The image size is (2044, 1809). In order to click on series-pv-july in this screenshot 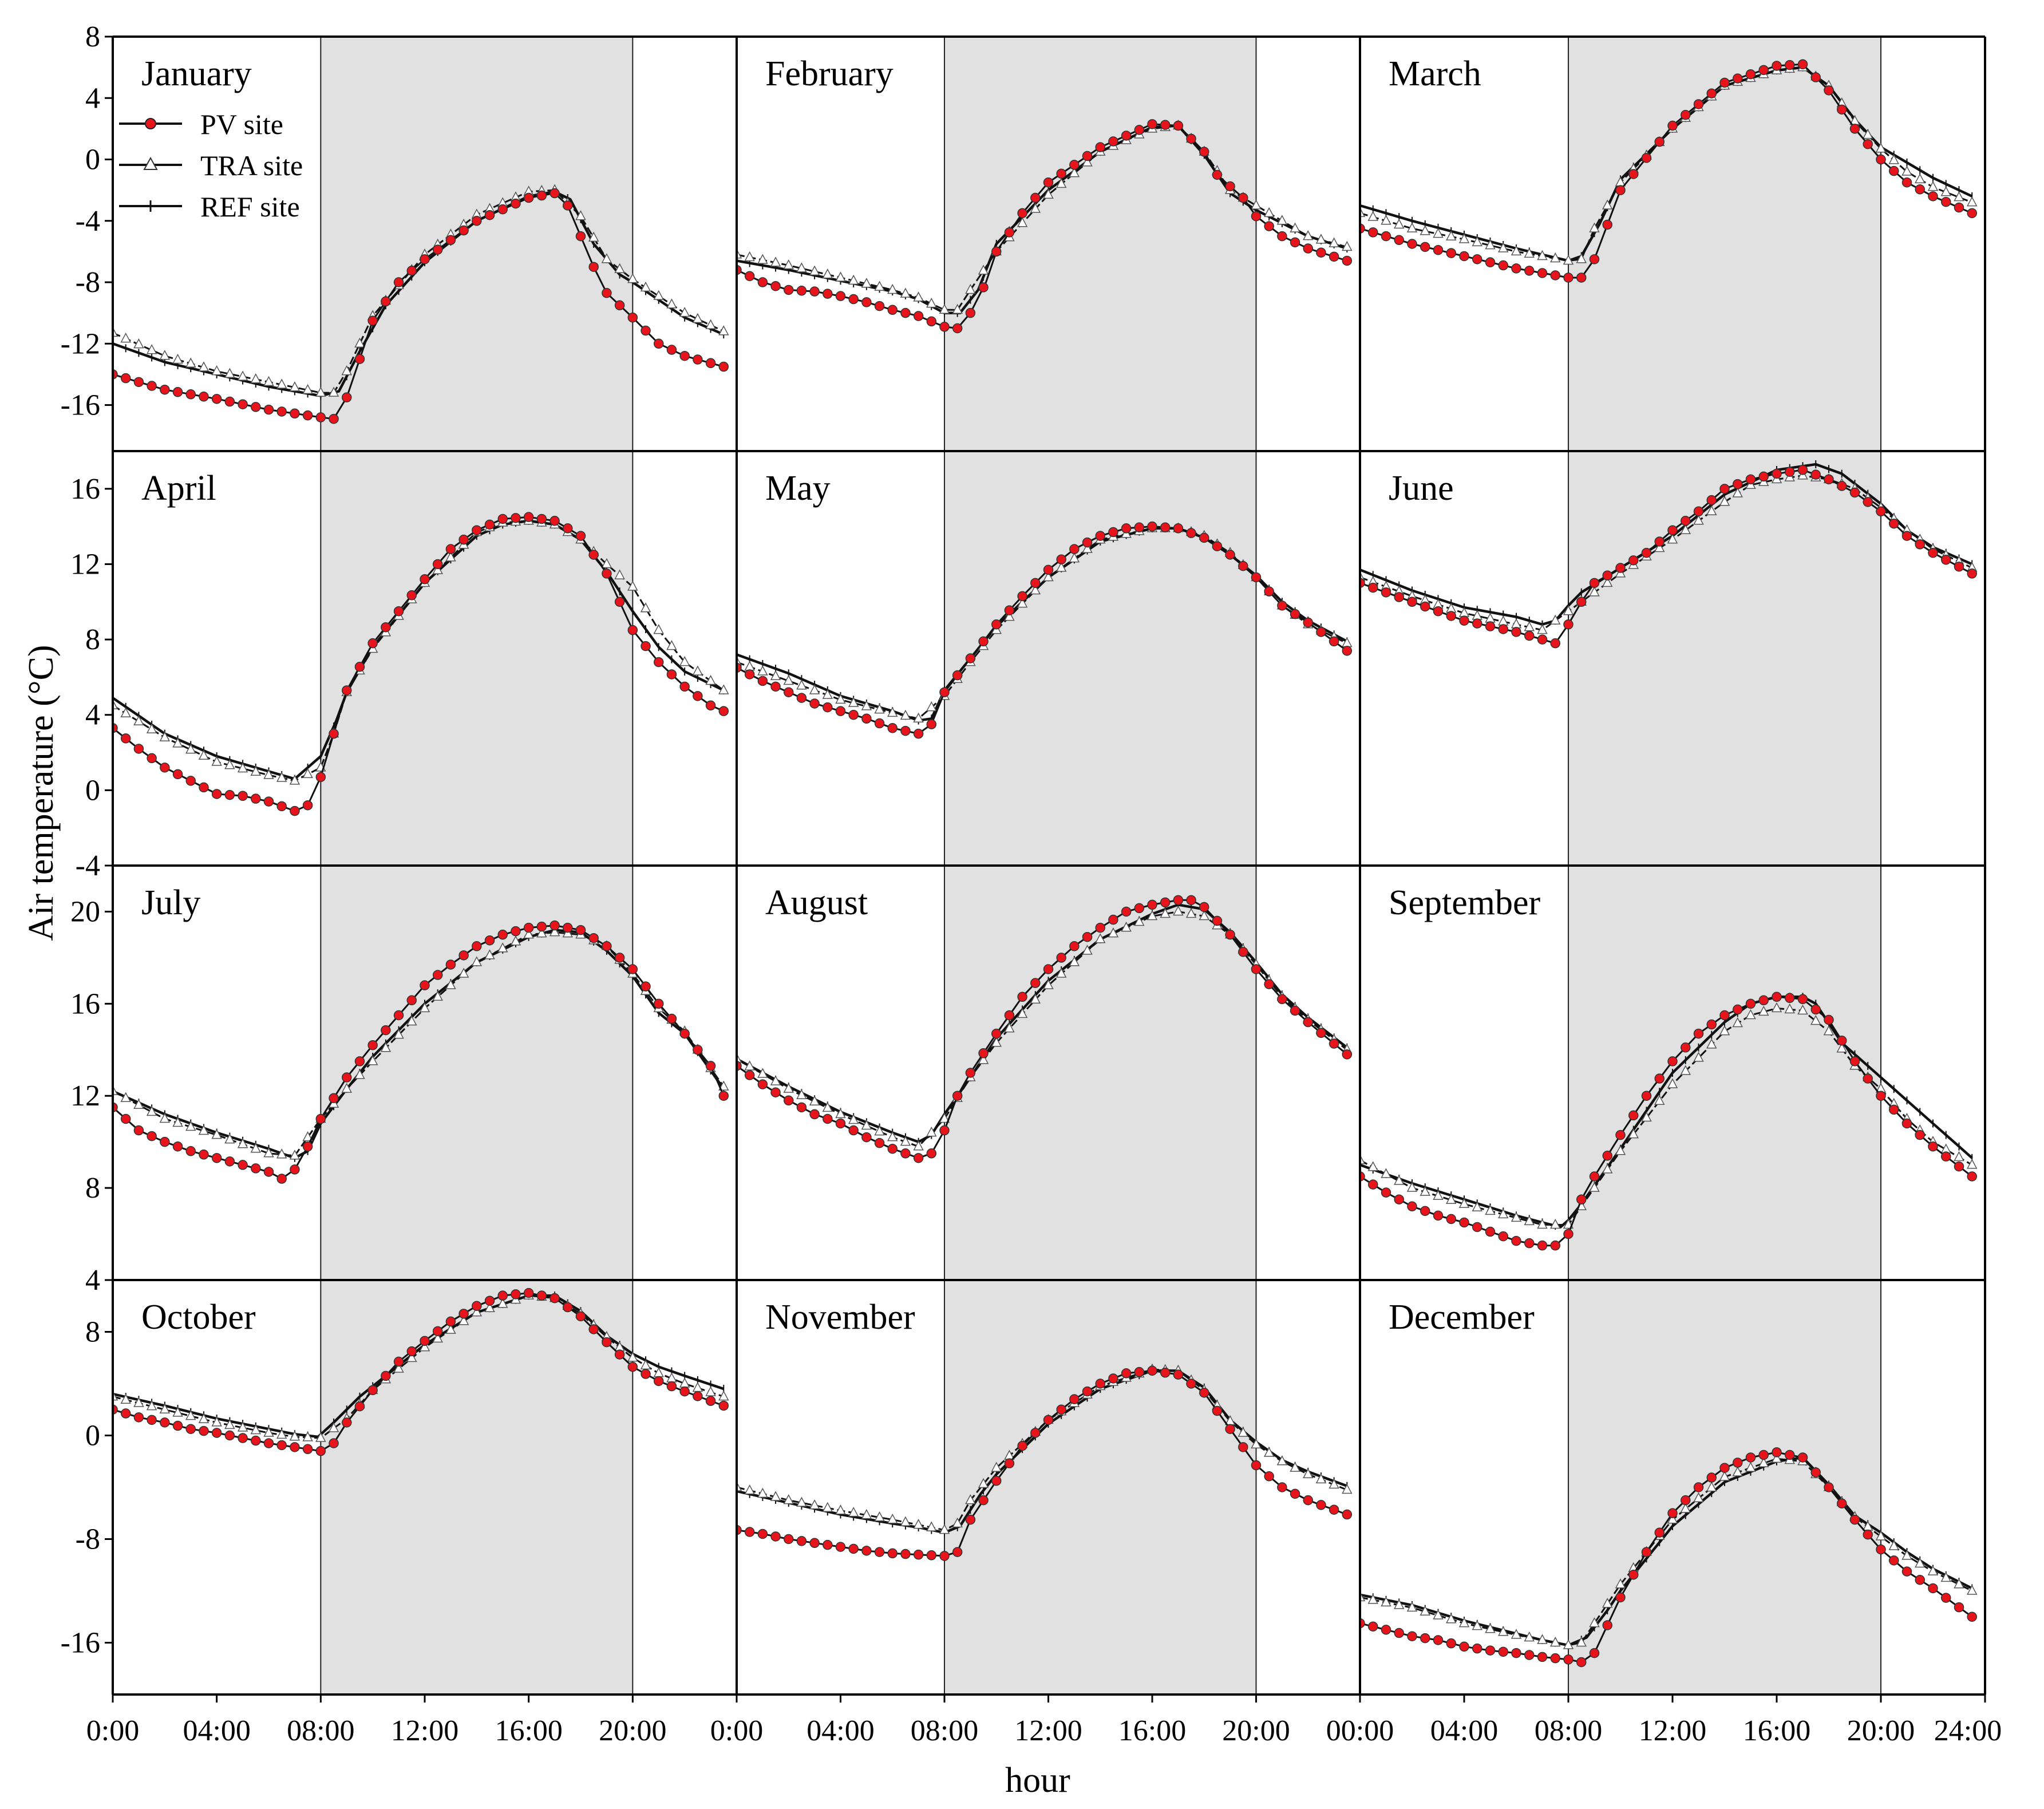, I will do `click(421, 1052)`.